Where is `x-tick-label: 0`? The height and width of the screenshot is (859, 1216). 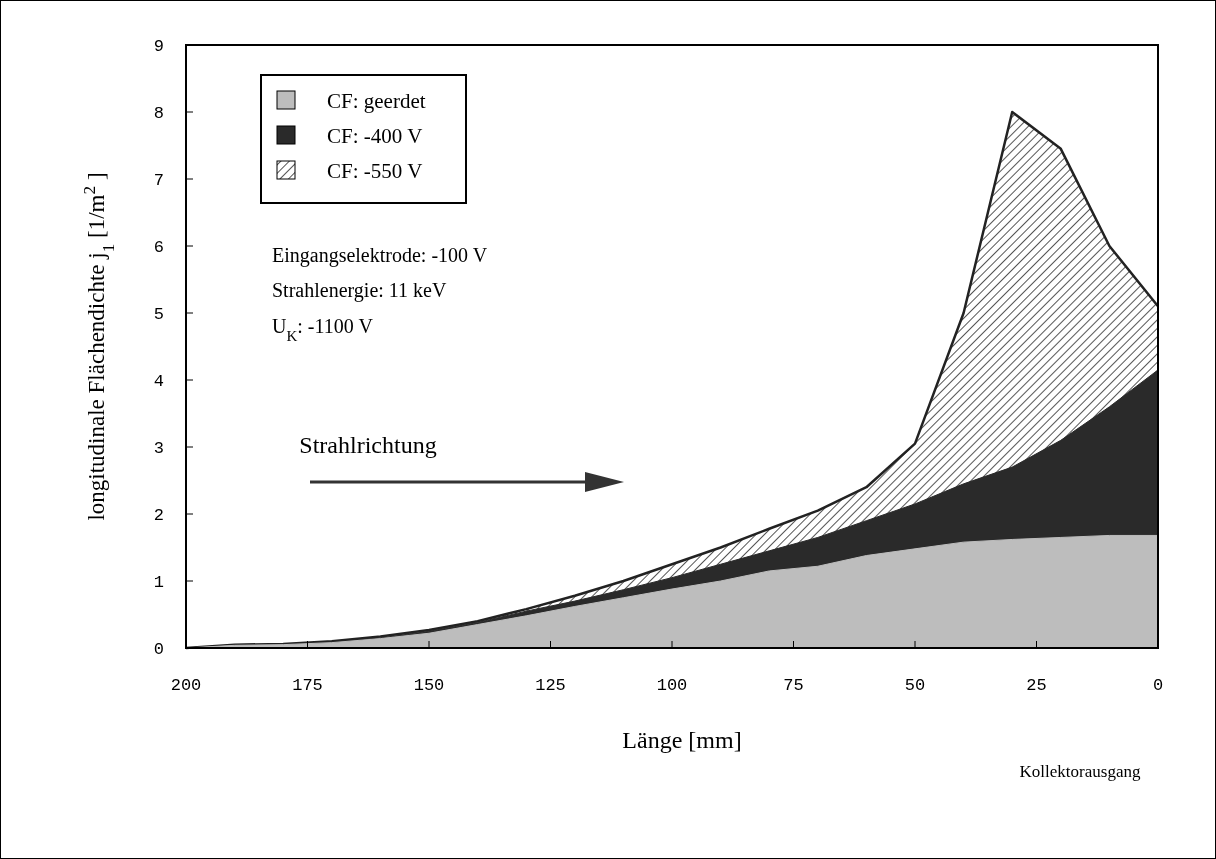
x-tick-label: 0 is located at coordinates (1158, 685).